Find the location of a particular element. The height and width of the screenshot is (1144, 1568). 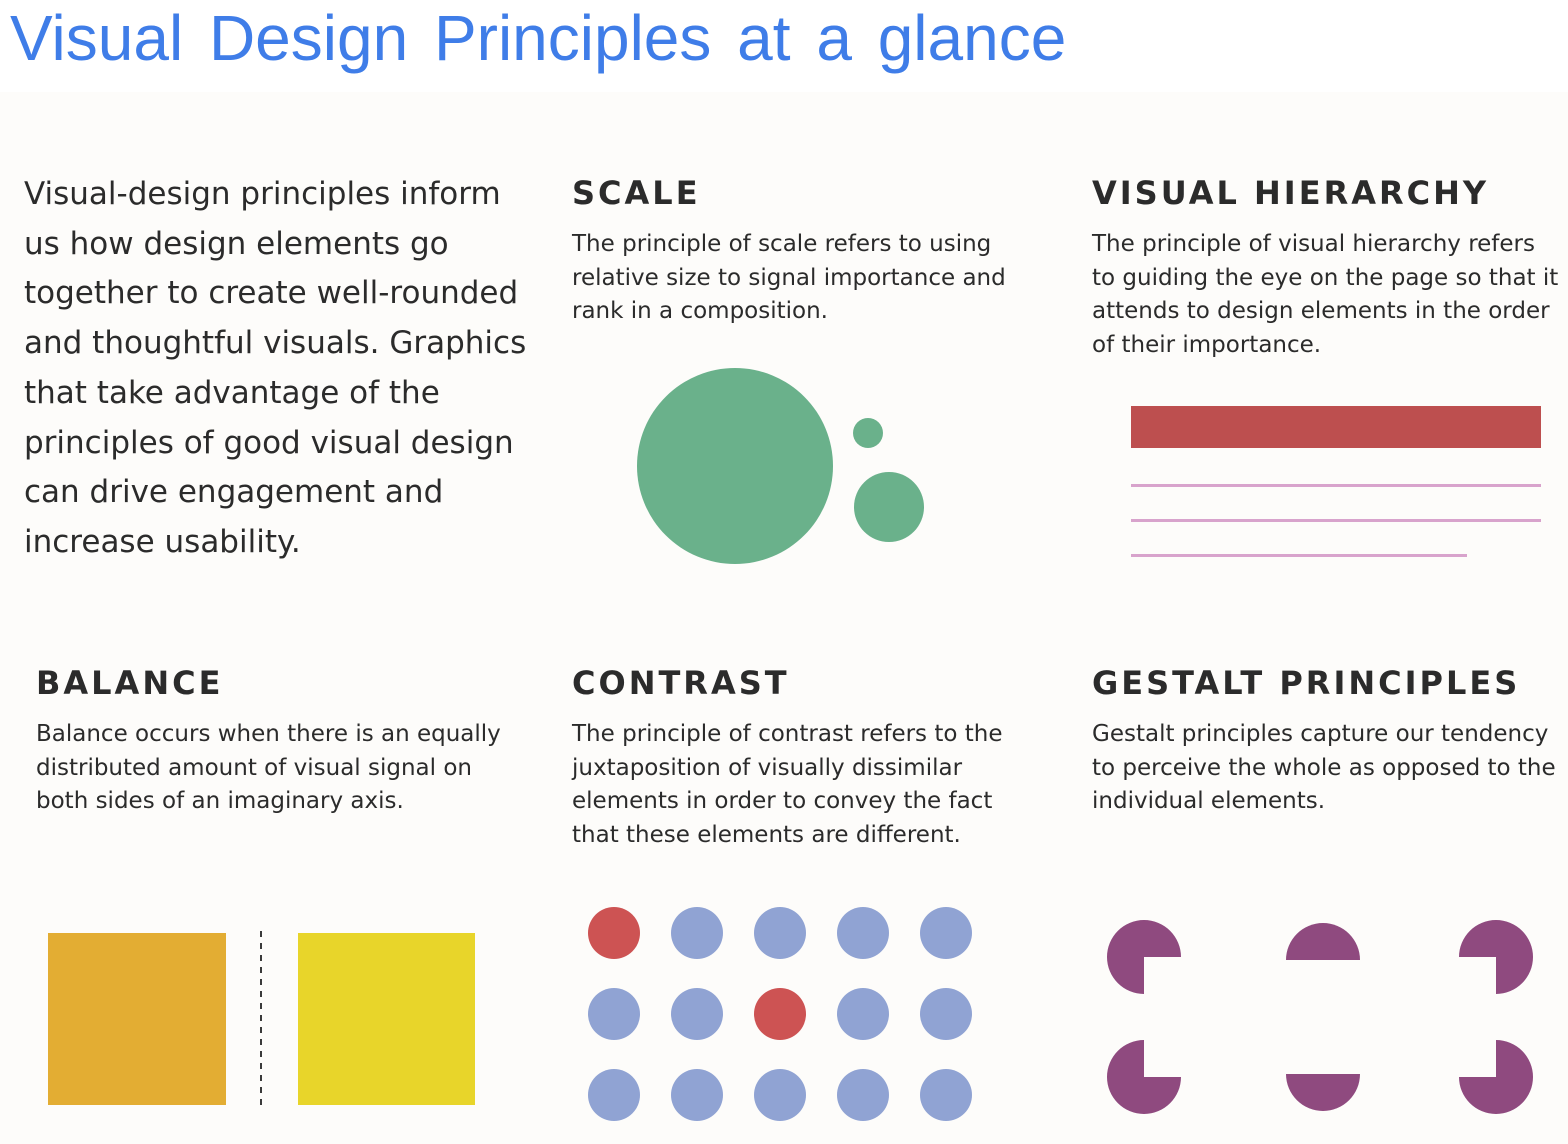

title-band is located at coordinates (784, 46).